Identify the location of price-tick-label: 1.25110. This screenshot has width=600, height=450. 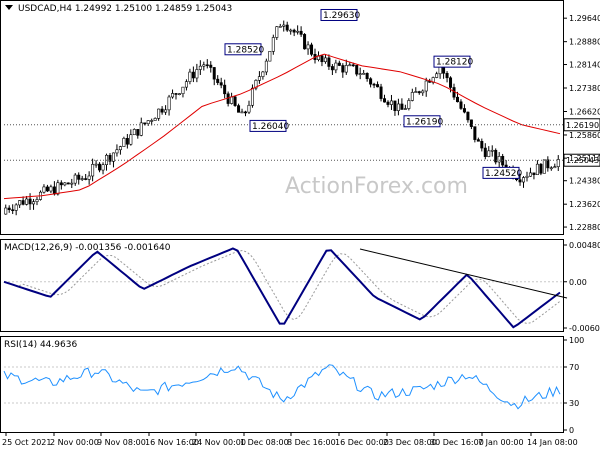
(584, 158).